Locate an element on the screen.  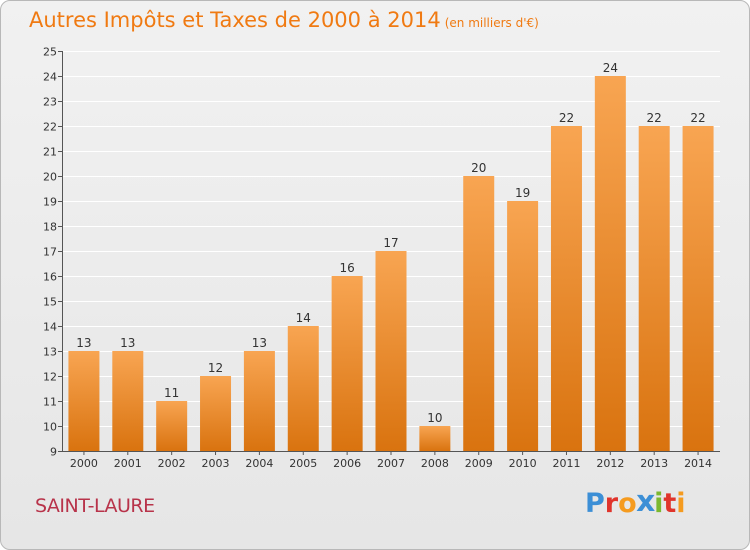
x-tick-label: 2007 is located at coordinates (391, 463).